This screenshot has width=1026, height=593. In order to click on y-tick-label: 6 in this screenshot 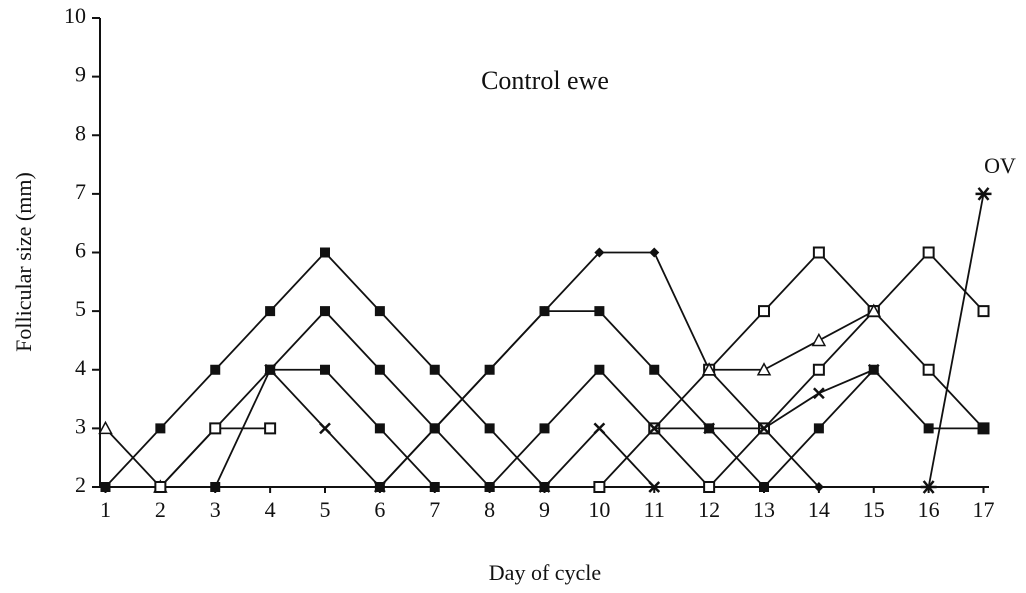, I will do `click(80, 250)`.